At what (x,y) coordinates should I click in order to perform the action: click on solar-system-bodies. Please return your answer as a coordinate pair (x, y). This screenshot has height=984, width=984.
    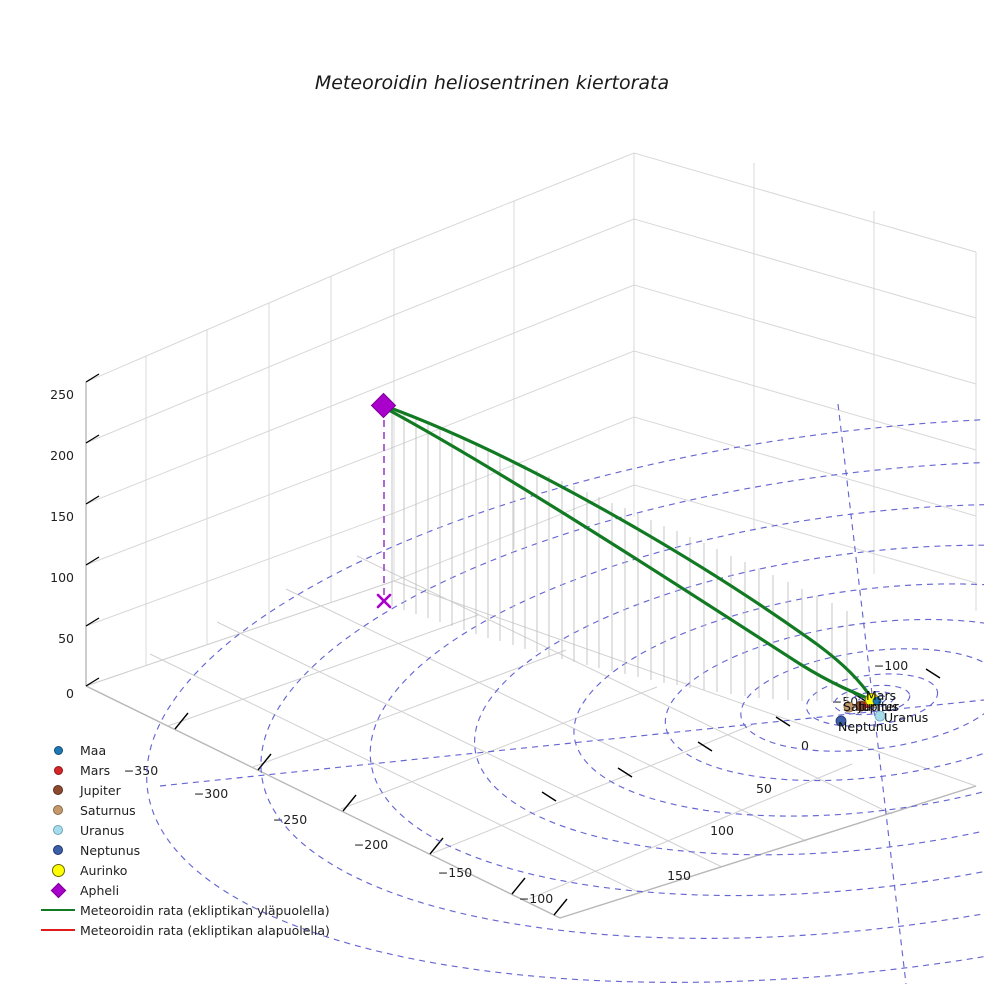
    Looking at the image, I should click on (860, 710).